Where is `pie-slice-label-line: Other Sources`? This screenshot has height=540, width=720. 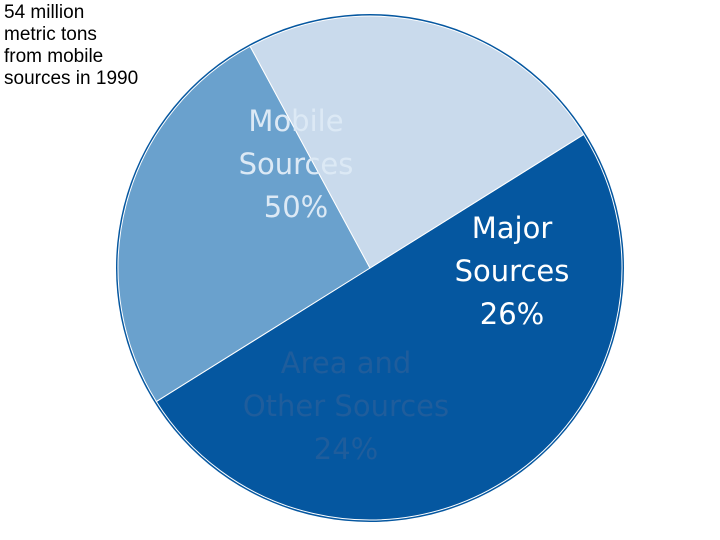 pie-slice-label-line: Other Sources is located at coordinates (346, 406).